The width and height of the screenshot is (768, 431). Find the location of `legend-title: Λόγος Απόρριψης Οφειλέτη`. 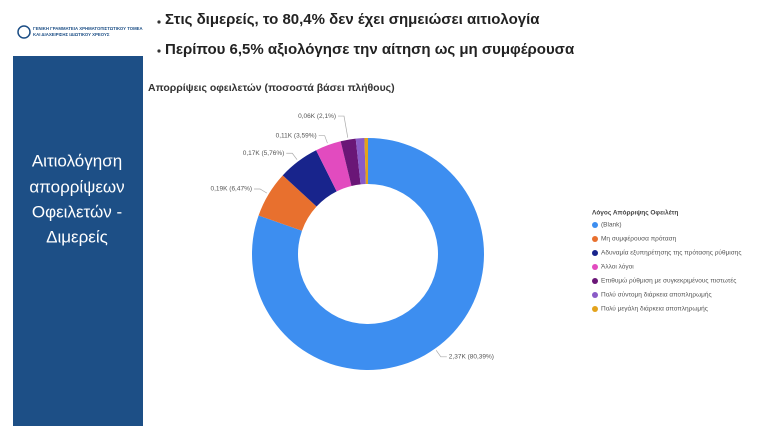

legend-title: Λόγος Απόρριψης Οφειλέτη is located at coordinates (635, 213).